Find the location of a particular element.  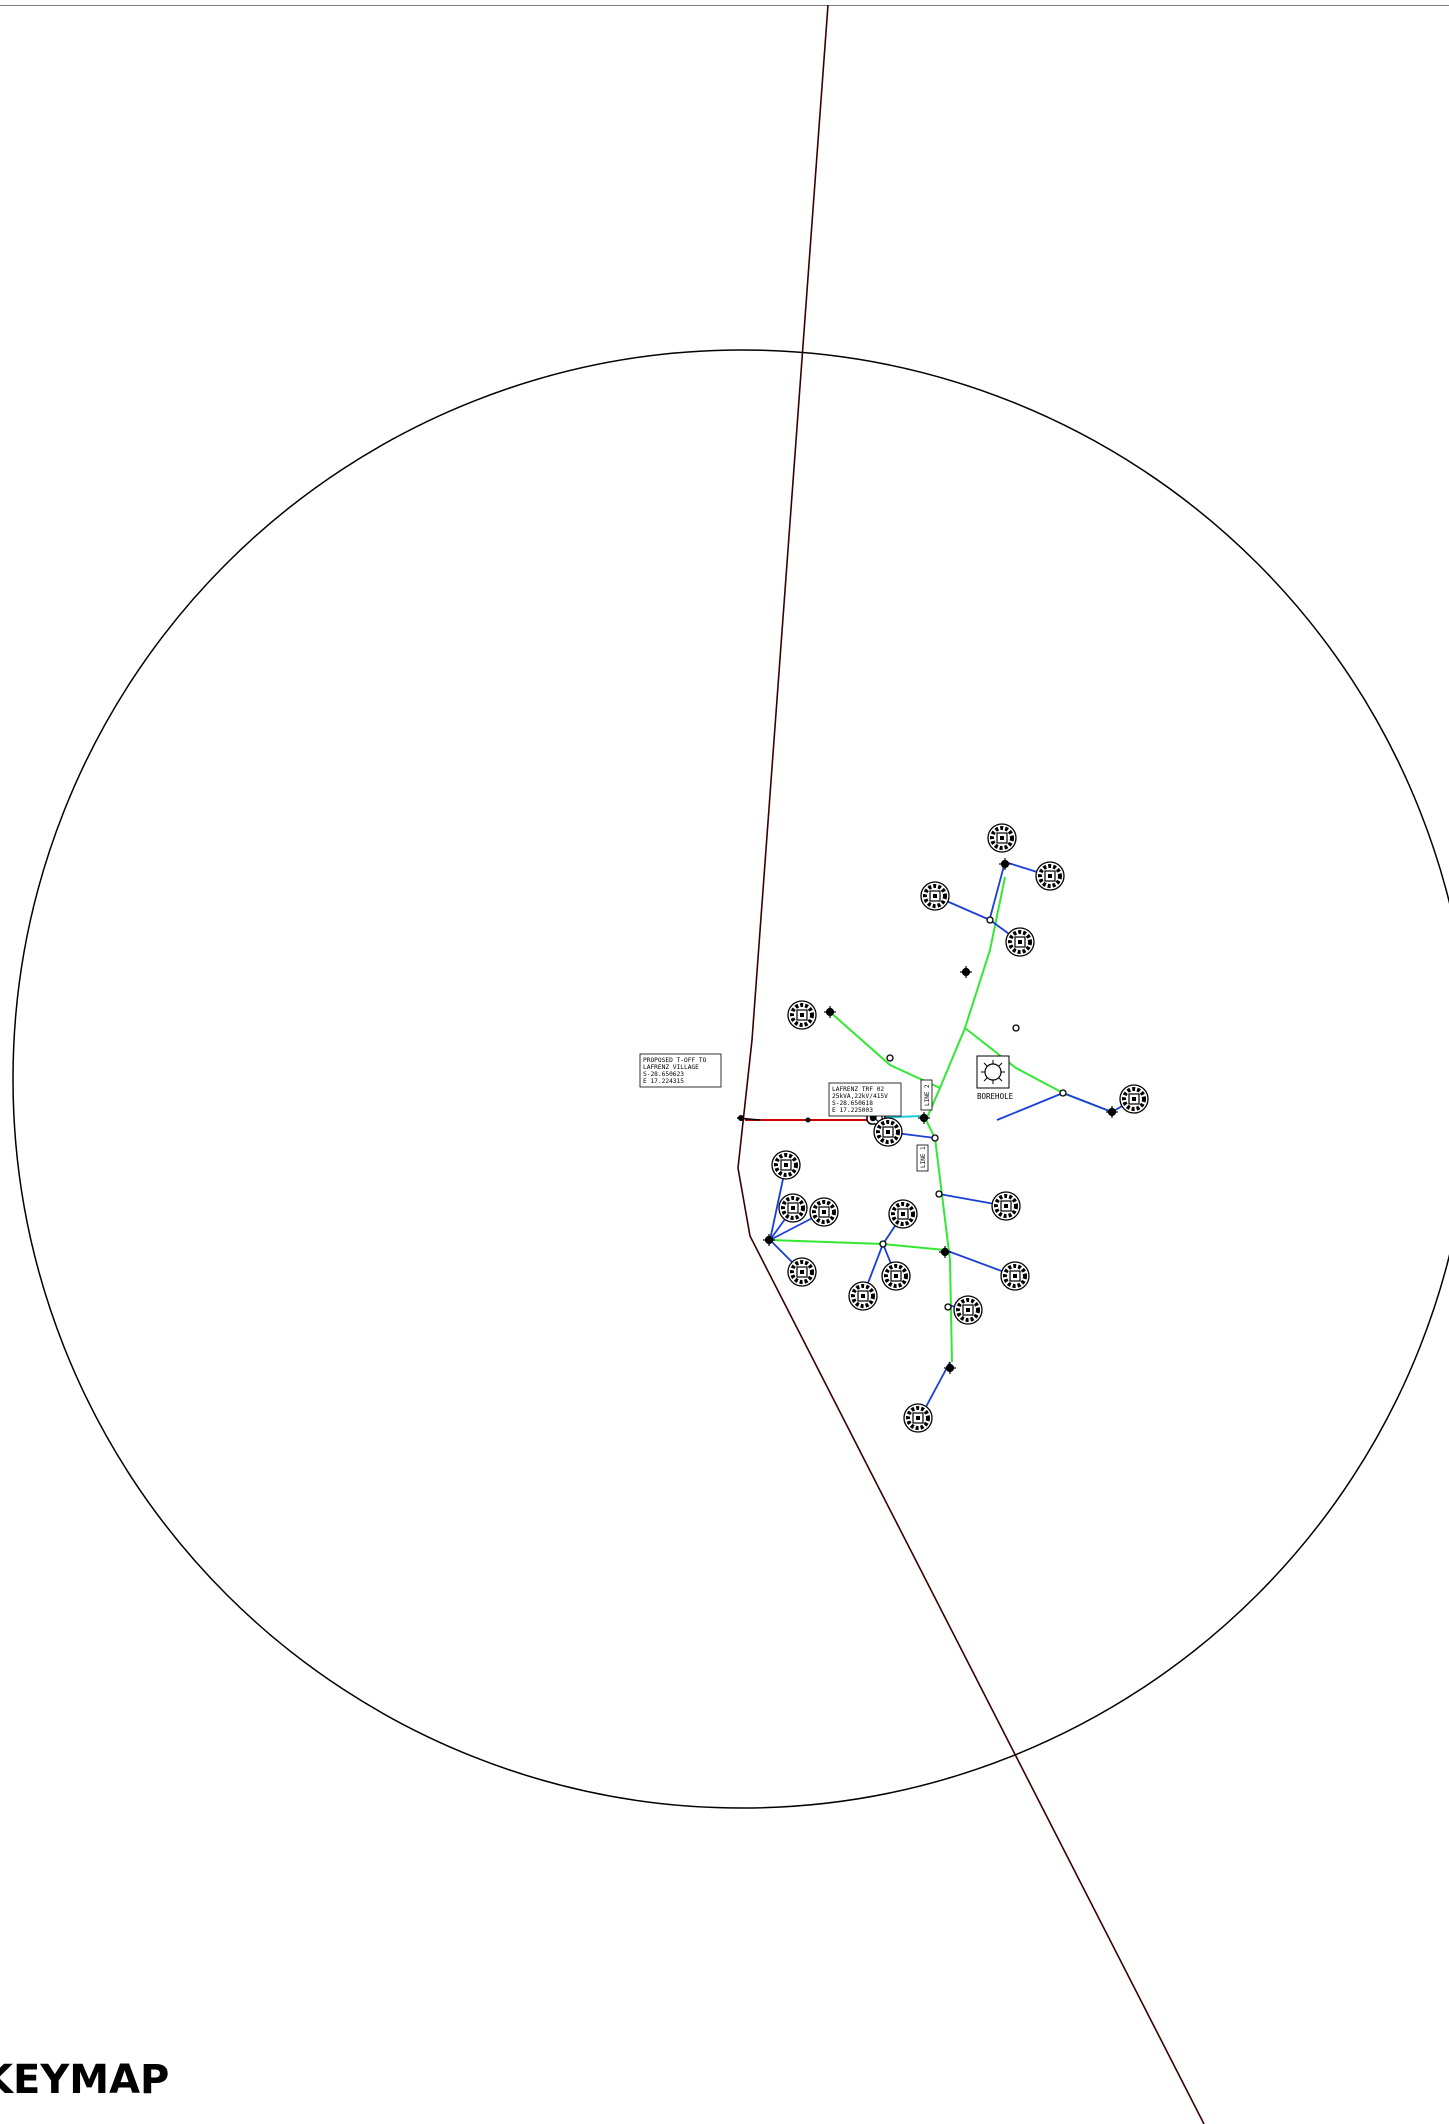

trf-line-3: S-28.650618 is located at coordinates (852, 1103).